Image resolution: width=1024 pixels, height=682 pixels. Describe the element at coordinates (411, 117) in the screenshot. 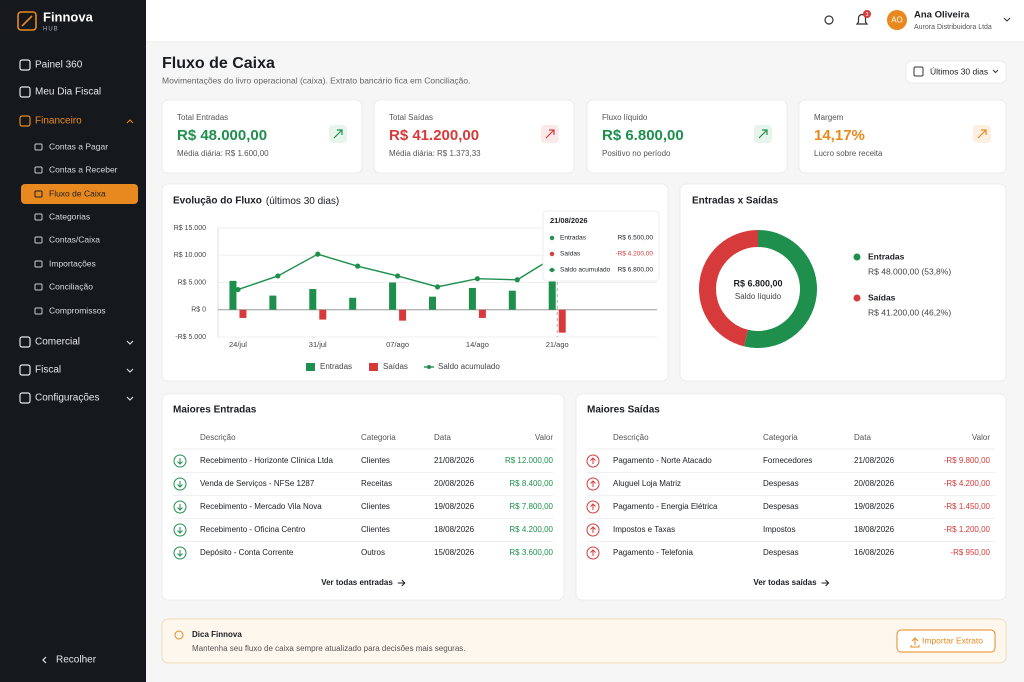

I see `kpi-label: Total Saídas` at that location.